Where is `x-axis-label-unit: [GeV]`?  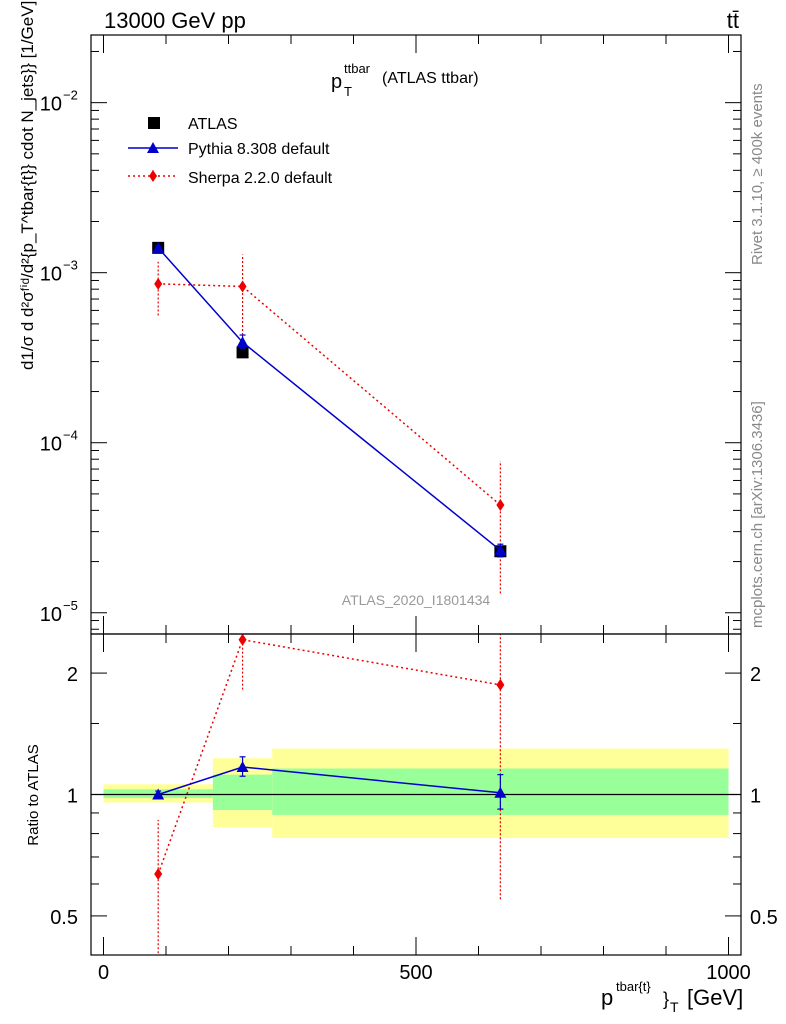 x-axis-label-unit: [GeV] is located at coordinates (715, 997).